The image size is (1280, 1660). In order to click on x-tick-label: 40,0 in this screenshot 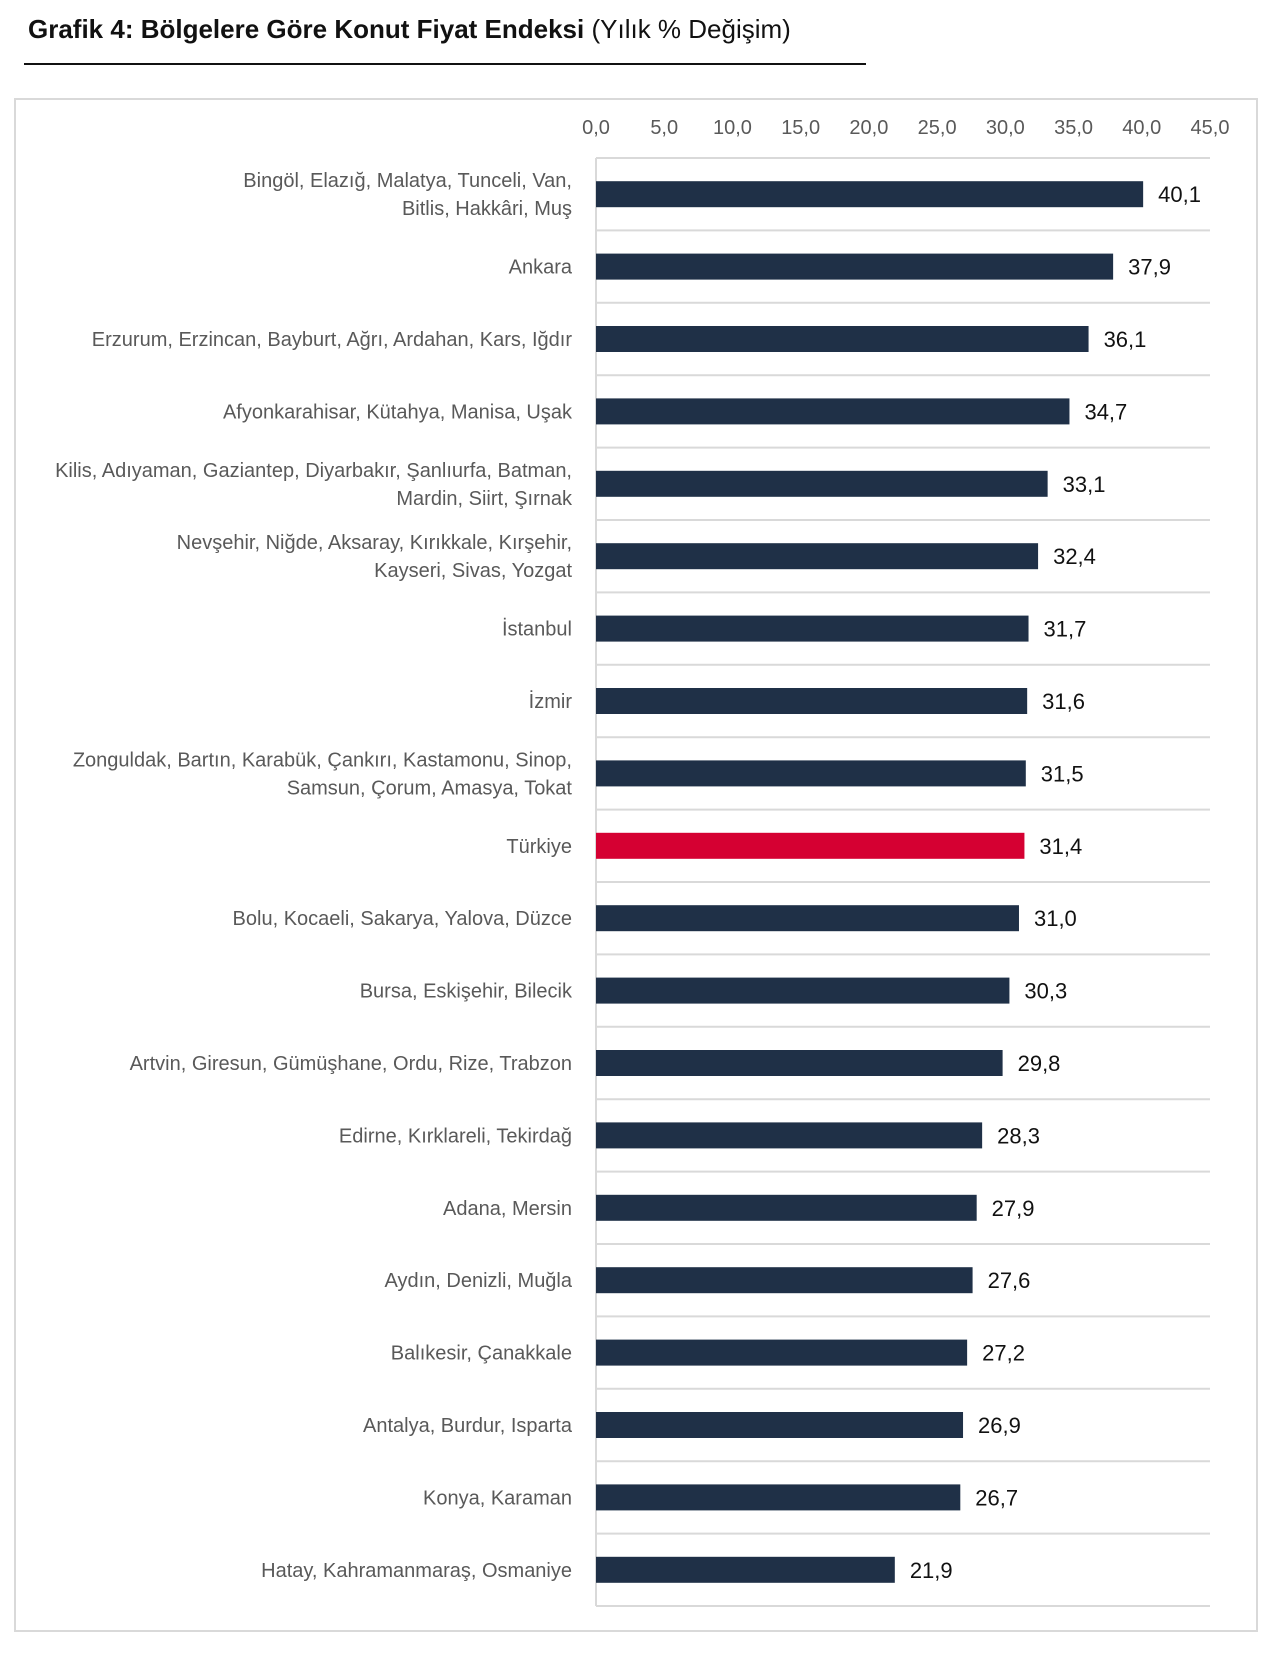, I will do `click(1141, 128)`.